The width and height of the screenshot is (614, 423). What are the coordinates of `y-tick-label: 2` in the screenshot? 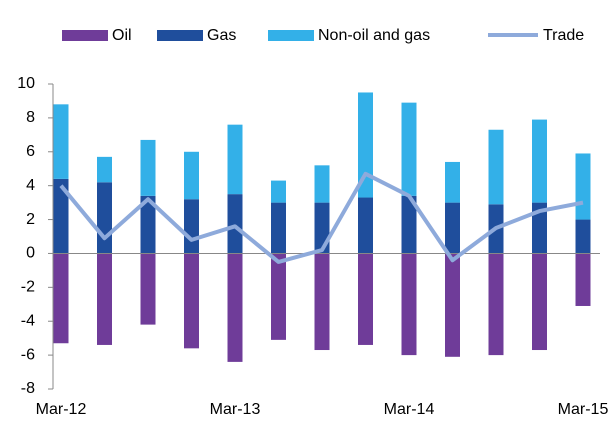 It's located at (30, 219).